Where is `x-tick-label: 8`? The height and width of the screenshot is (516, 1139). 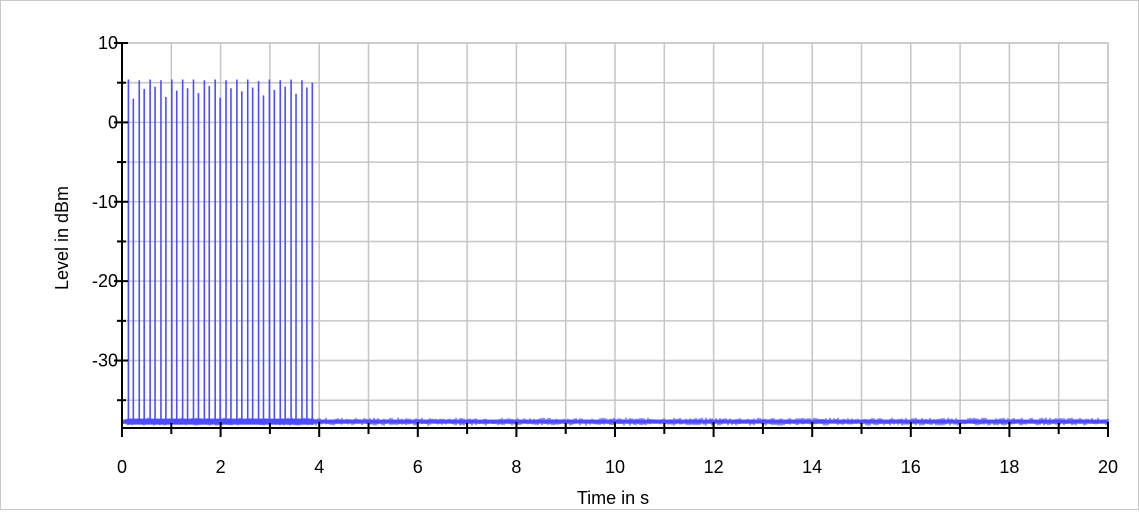 x-tick-label: 8 is located at coordinates (516, 467).